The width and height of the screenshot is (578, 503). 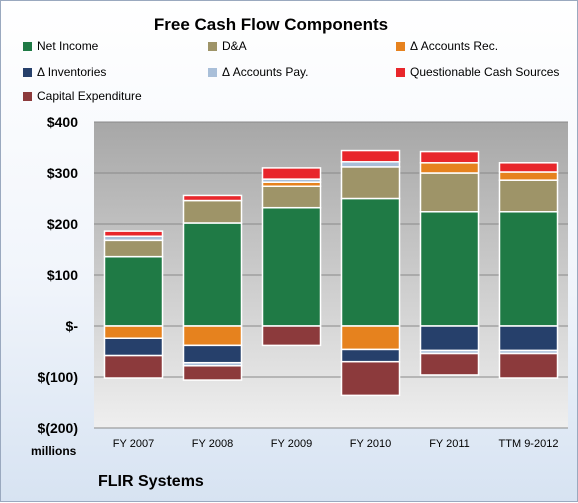 I want to click on legend-label: Δ Accounts Pay., so click(x=265, y=72).